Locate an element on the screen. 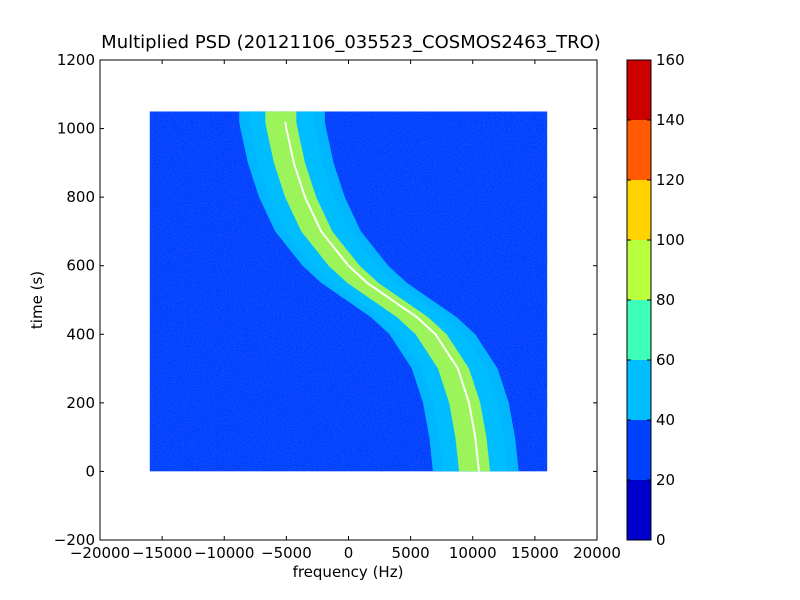 Image resolution: width=800 pixels, height=600 pixels. colorbar-tick-label: 20 is located at coordinates (665, 480).